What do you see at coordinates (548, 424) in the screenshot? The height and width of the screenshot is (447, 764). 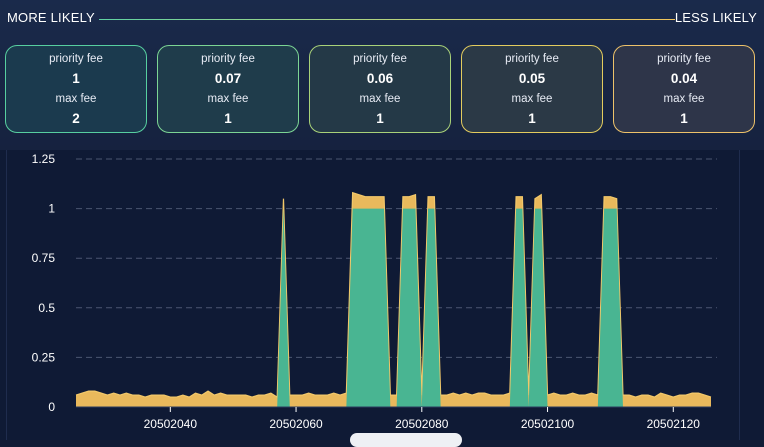 I see `x-tick-label: 20502100` at bounding box center [548, 424].